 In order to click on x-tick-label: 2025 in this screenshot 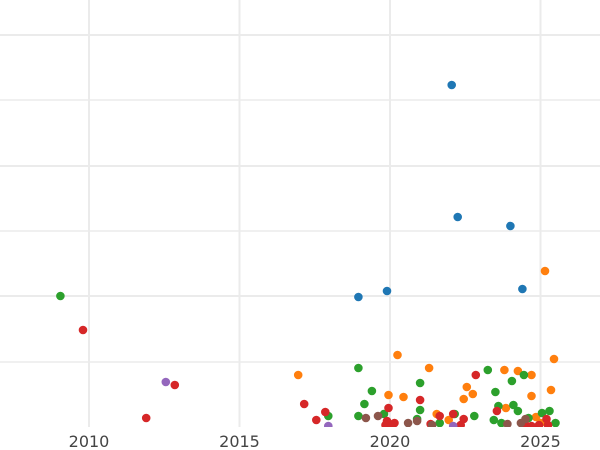, I will do `click(540, 441)`.